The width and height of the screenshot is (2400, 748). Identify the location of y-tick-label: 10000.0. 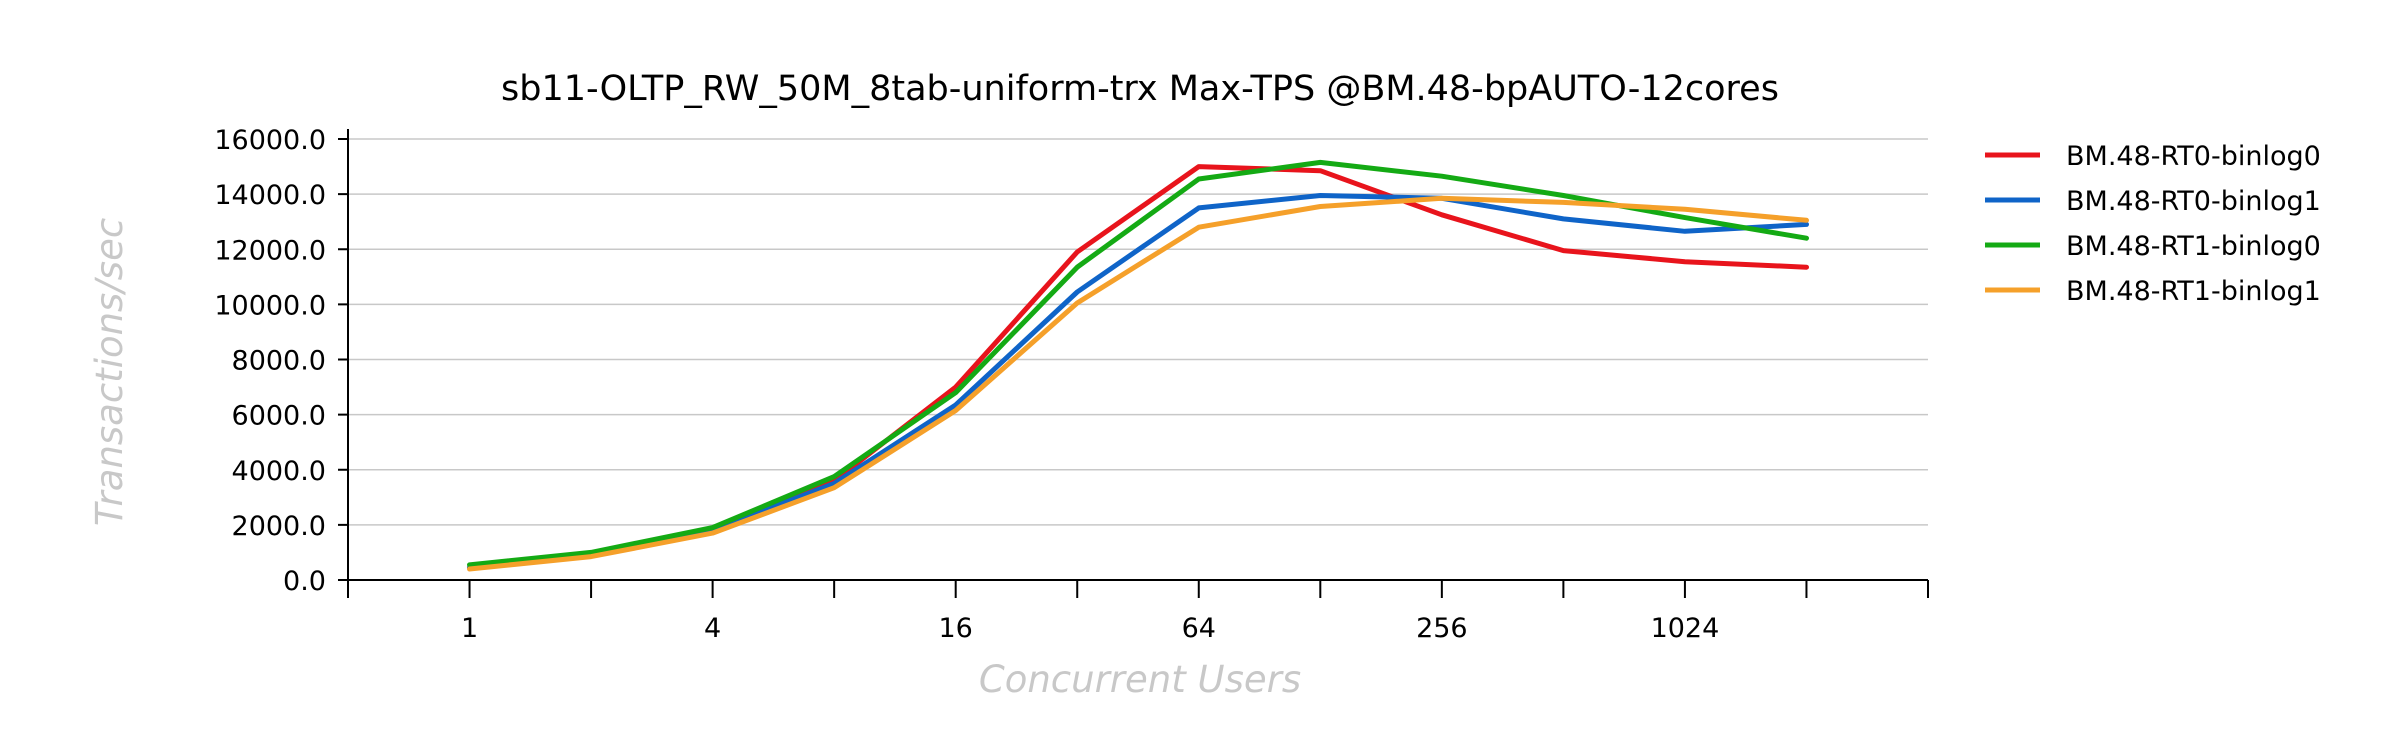
(270, 305).